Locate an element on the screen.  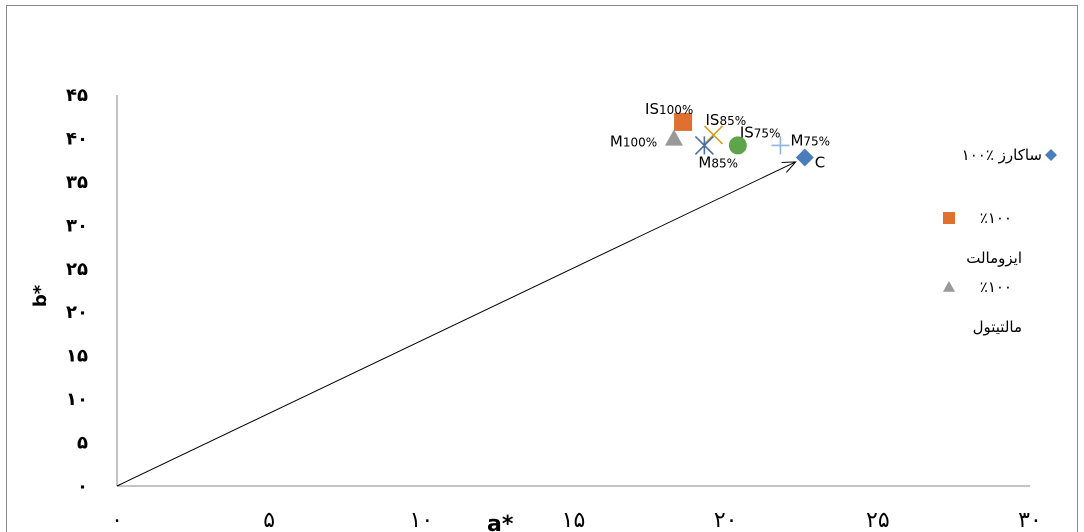
point-m100-marker is located at coordinates (673, 137).